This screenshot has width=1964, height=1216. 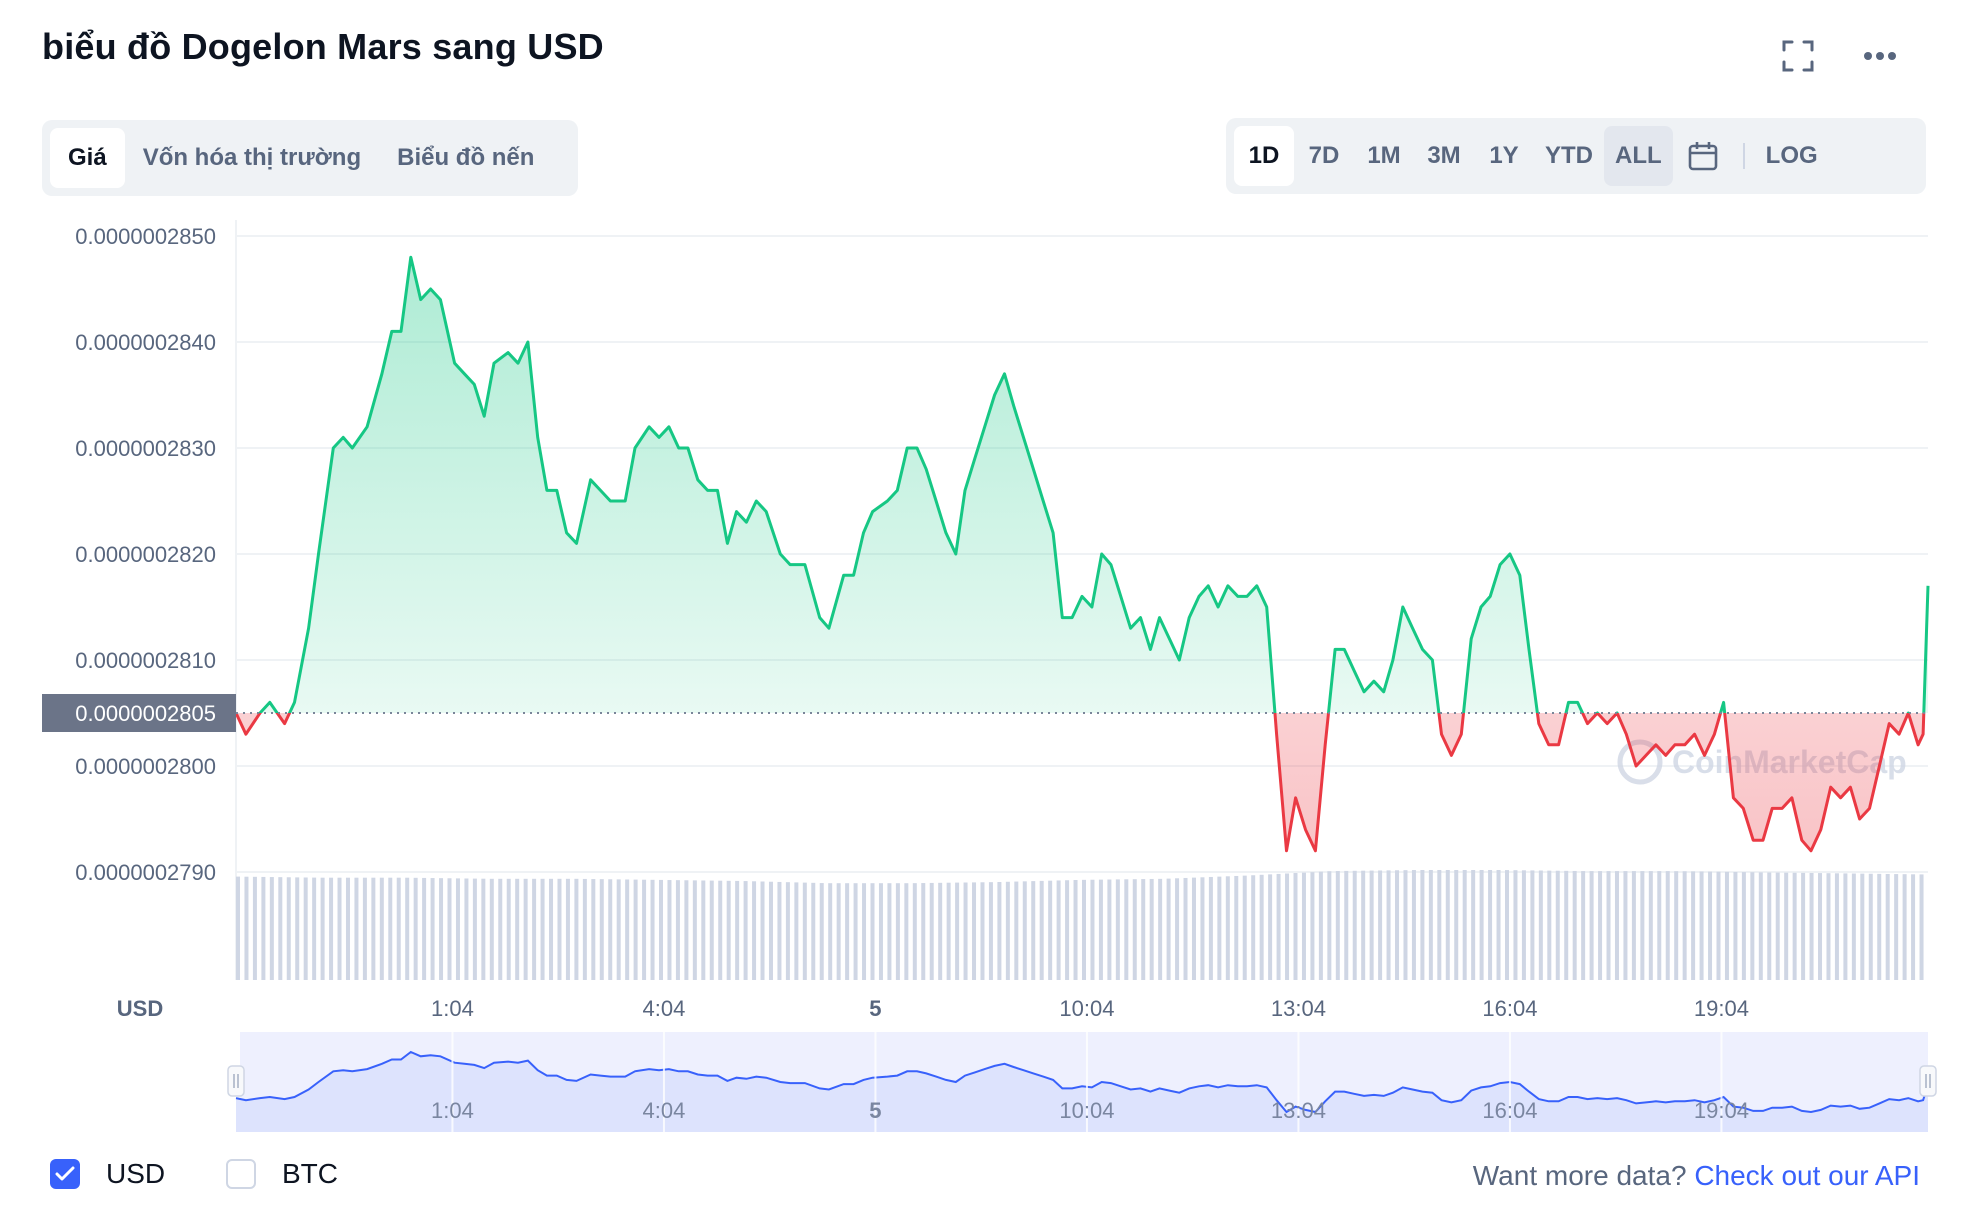 What do you see at coordinates (466, 157) in the screenshot?
I see `tab-candlestick: Biểu đồ nến` at bounding box center [466, 157].